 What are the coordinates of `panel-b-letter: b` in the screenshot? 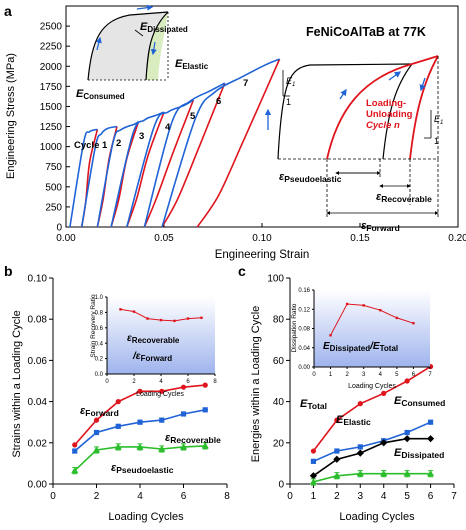 It's located at (8, 271).